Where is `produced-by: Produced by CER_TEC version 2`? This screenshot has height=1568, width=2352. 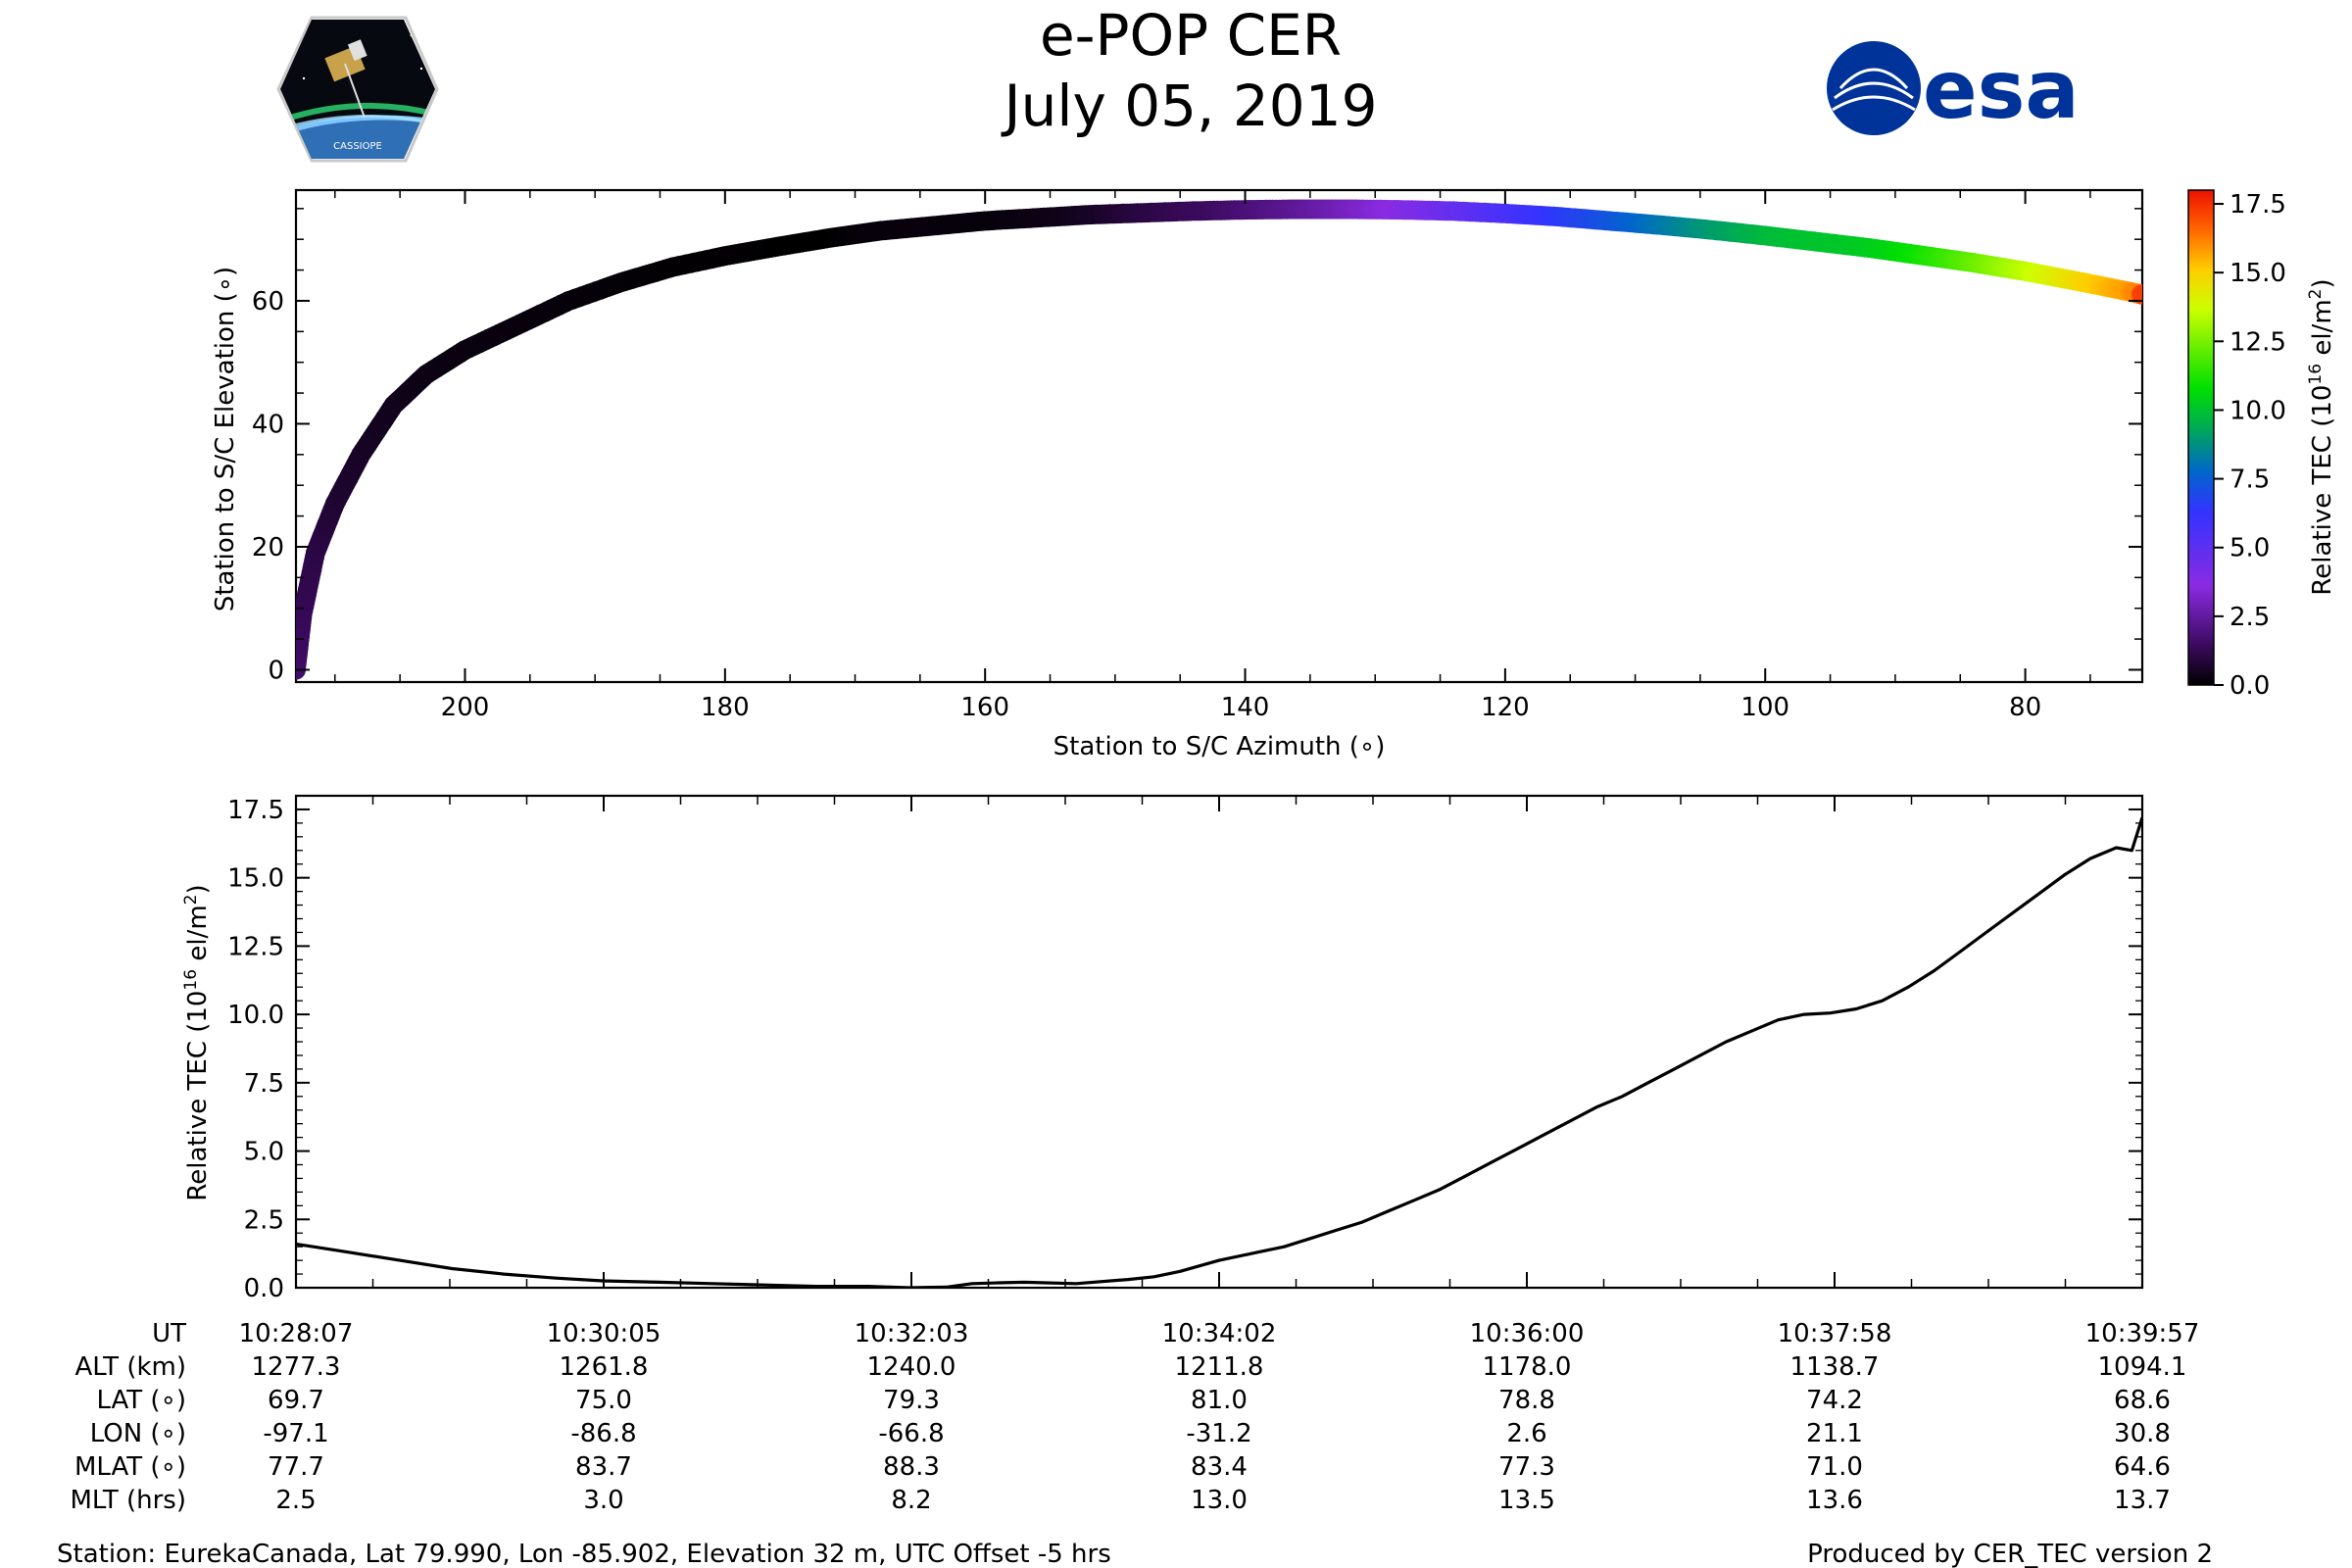
produced-by: Produced by CER_TEC version 2 is located at coordinates (2010, 1554).